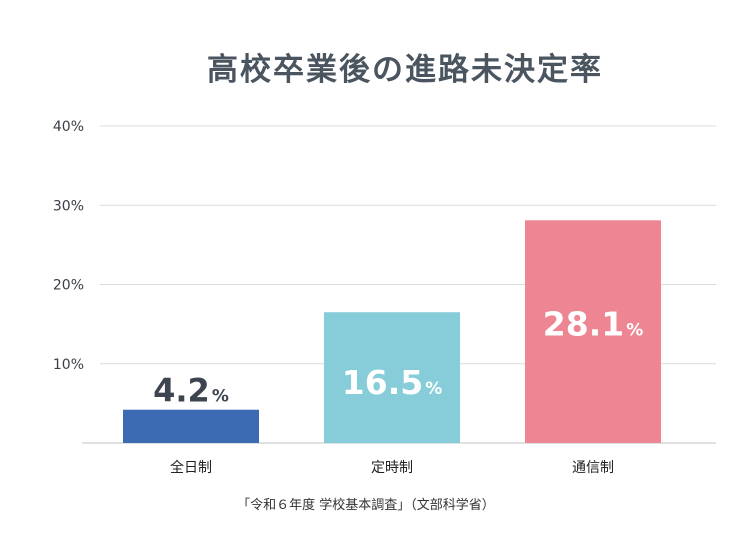 The image size is (736, 543). Describe the element at coordinates (392, 382) in the screenshot. I see `data-label: 16.5%` at that location.